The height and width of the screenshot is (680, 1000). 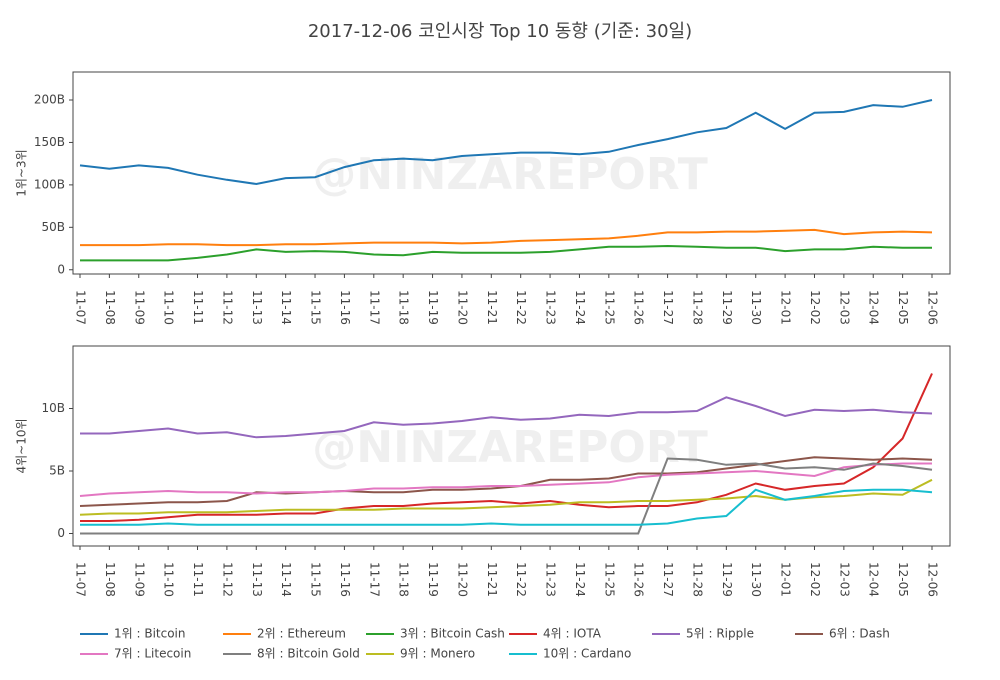 I want to click on legend-item: 4위 : IOTA, so click(x=555, y=634).